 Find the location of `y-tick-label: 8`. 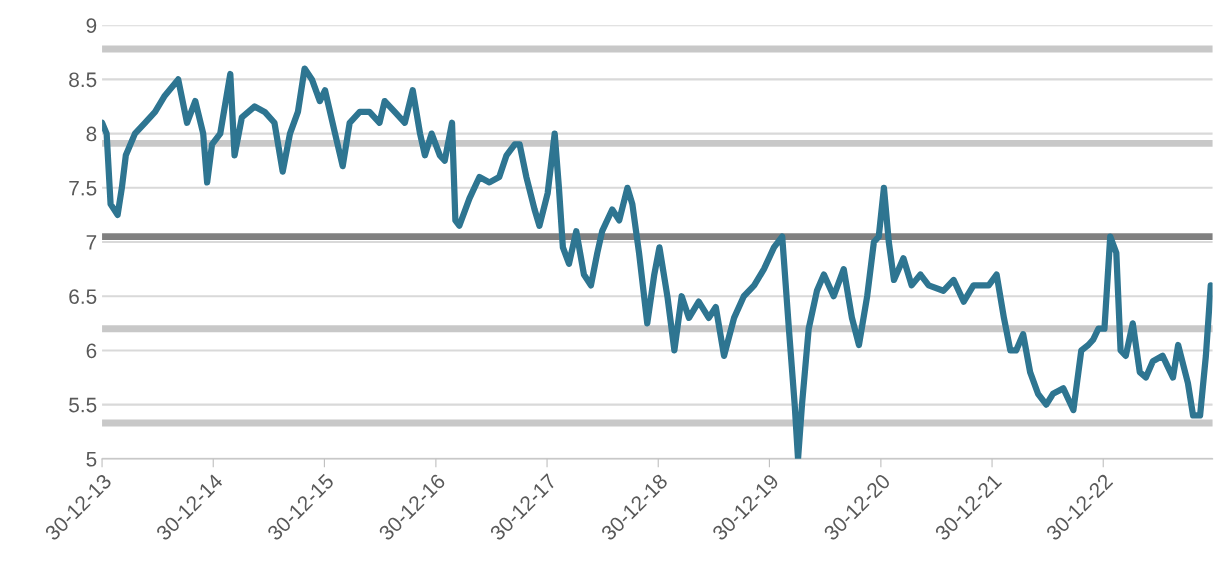

y-tick-label: 8 is located at coordinates (91, 134).